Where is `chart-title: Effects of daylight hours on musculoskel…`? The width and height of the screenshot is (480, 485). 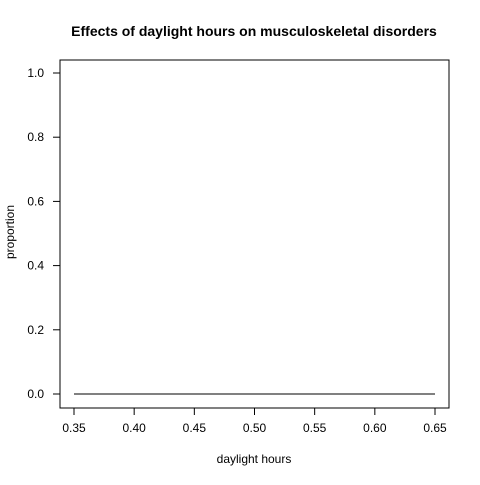
chart-title: Effects of daylight hours on musculoskel… is located at coordinates (254, 31).